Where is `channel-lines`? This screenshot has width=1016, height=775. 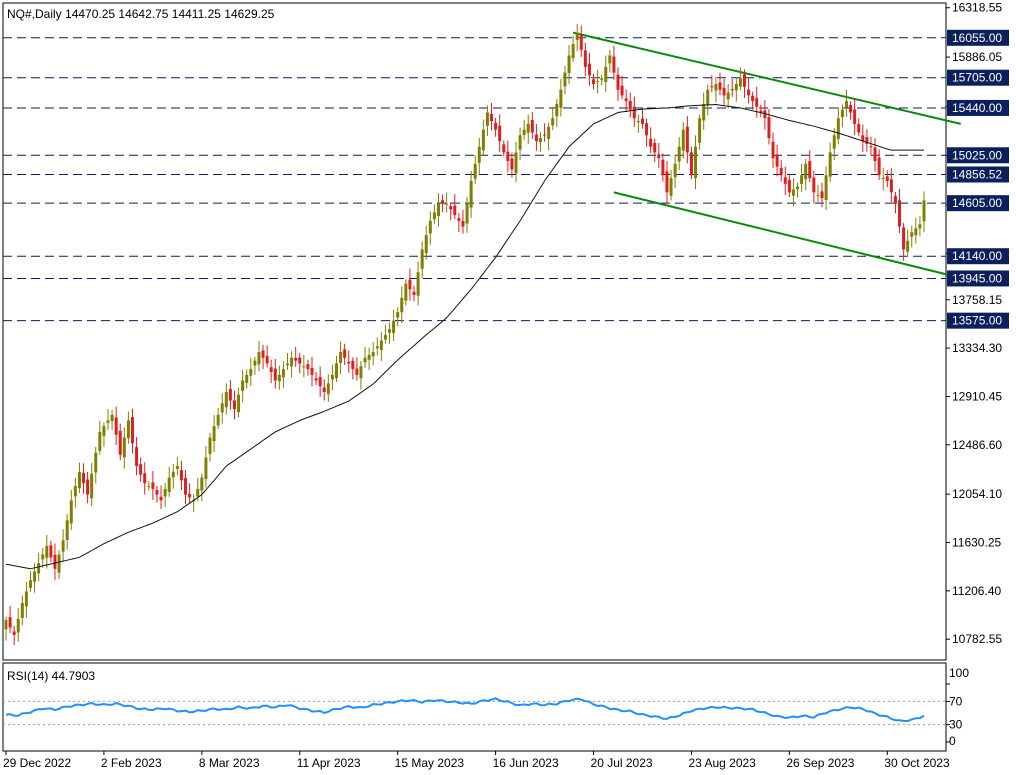 channel-lines is located at coordinates (766, 155).